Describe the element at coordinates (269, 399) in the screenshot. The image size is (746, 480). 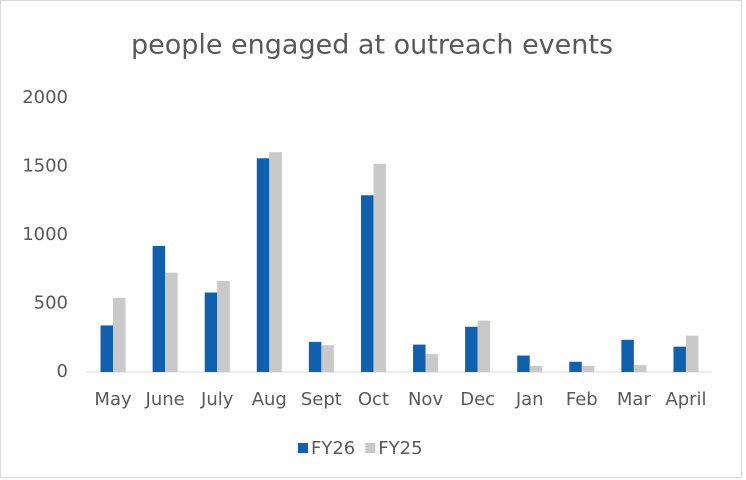
I see `x-tick-label: Aug` at that location.